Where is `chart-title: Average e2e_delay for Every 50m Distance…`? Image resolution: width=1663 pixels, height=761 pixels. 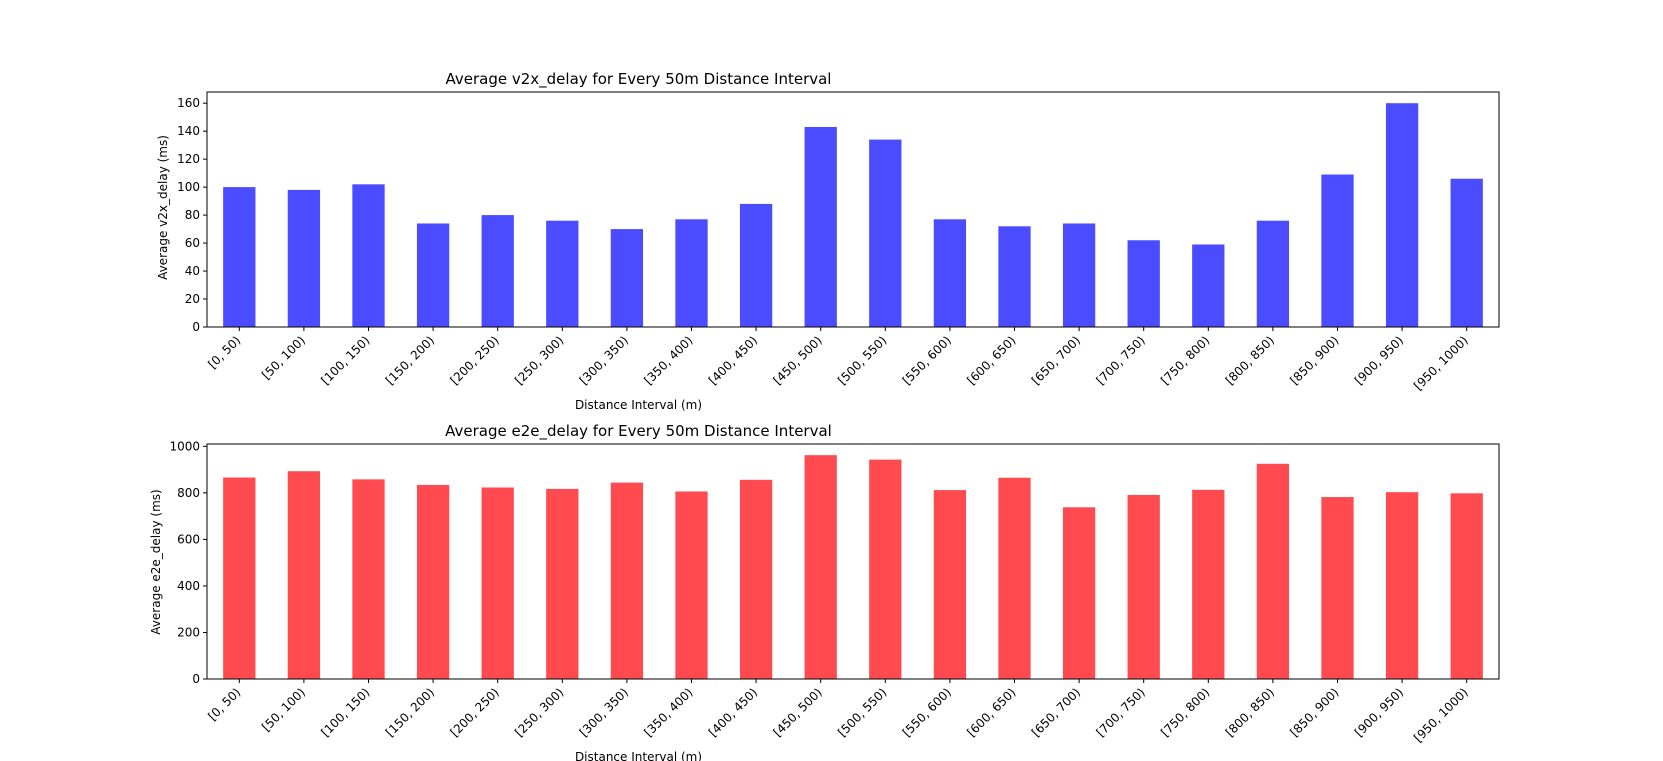 chart-title: Average e2e_delay for Every 50m Distance… is located at coordinates (638, 431).